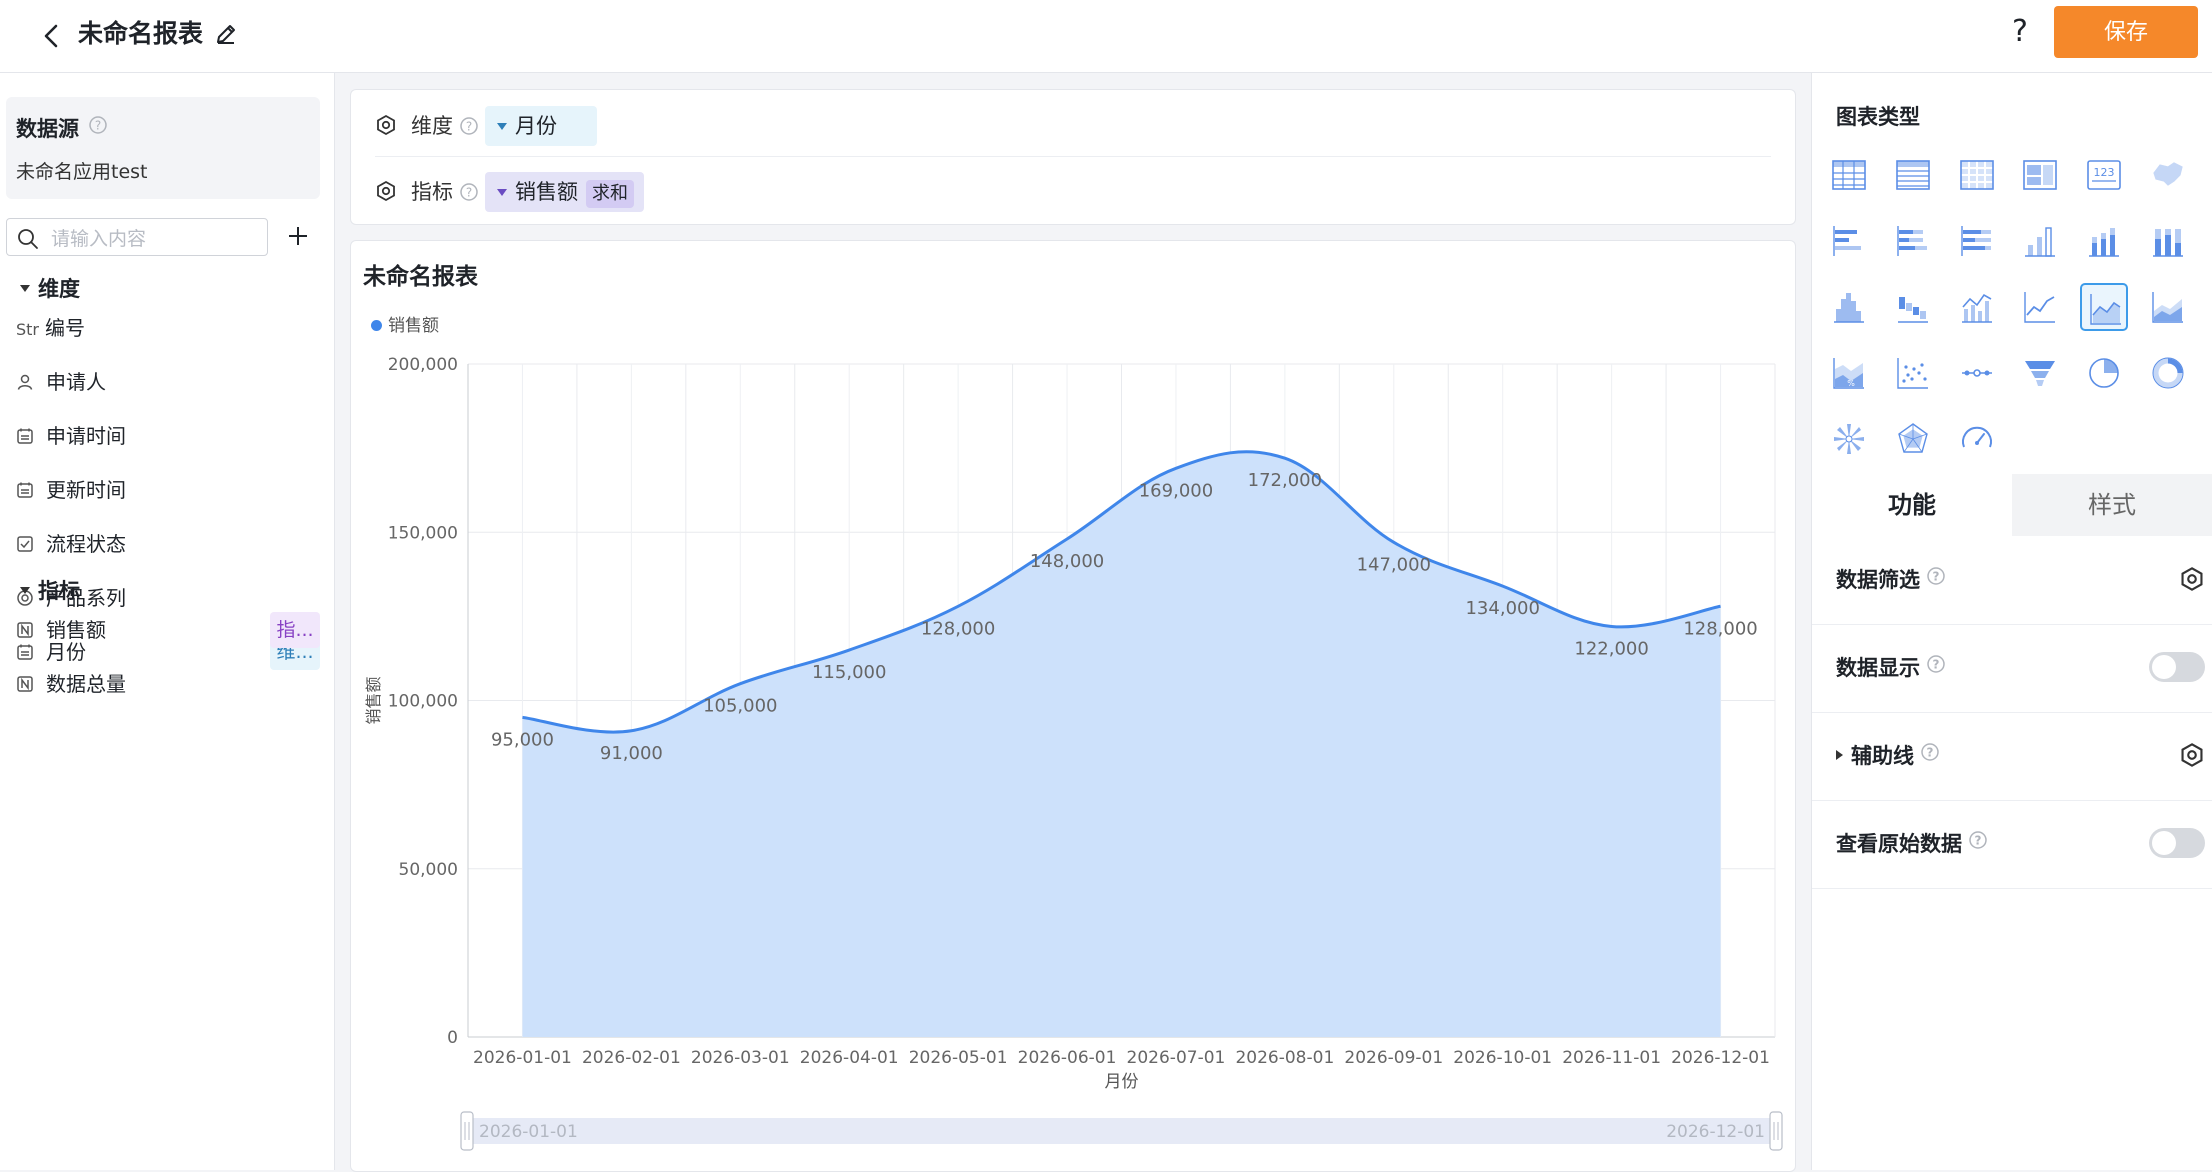 Image resolution: width=2212 pixels, height=1172 pixels. I want to click on stacked-area-icon, so click(2168, 307).